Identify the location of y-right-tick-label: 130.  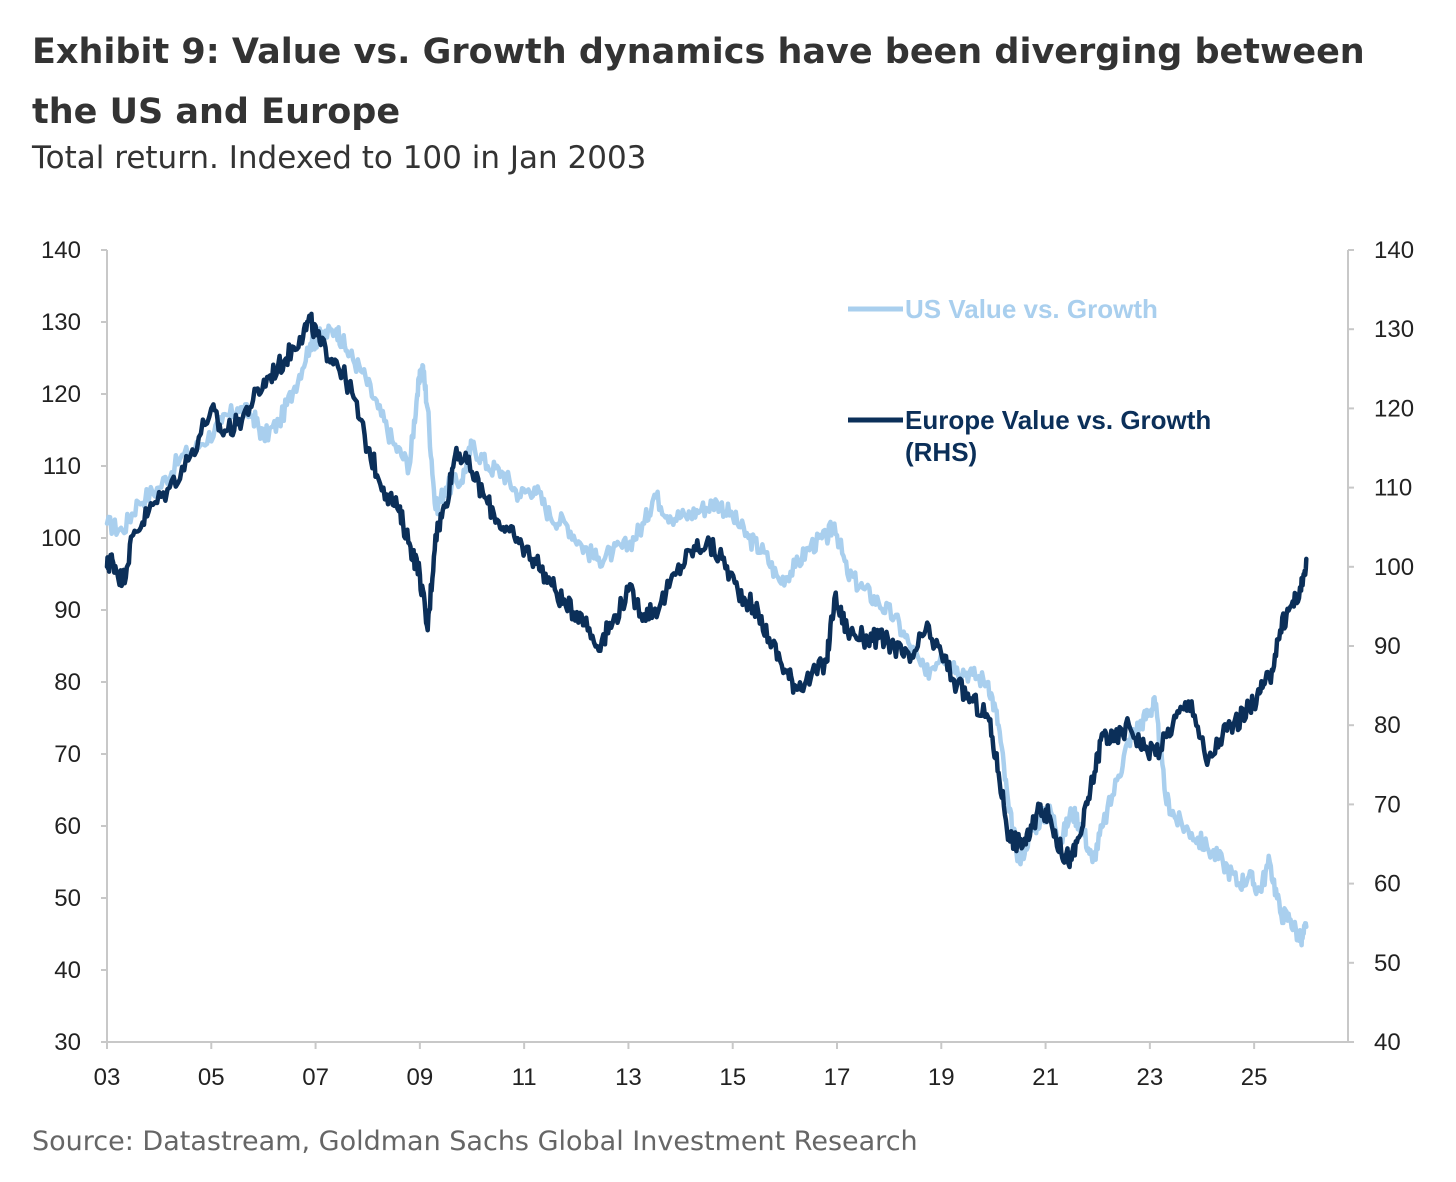
(1394, 329).